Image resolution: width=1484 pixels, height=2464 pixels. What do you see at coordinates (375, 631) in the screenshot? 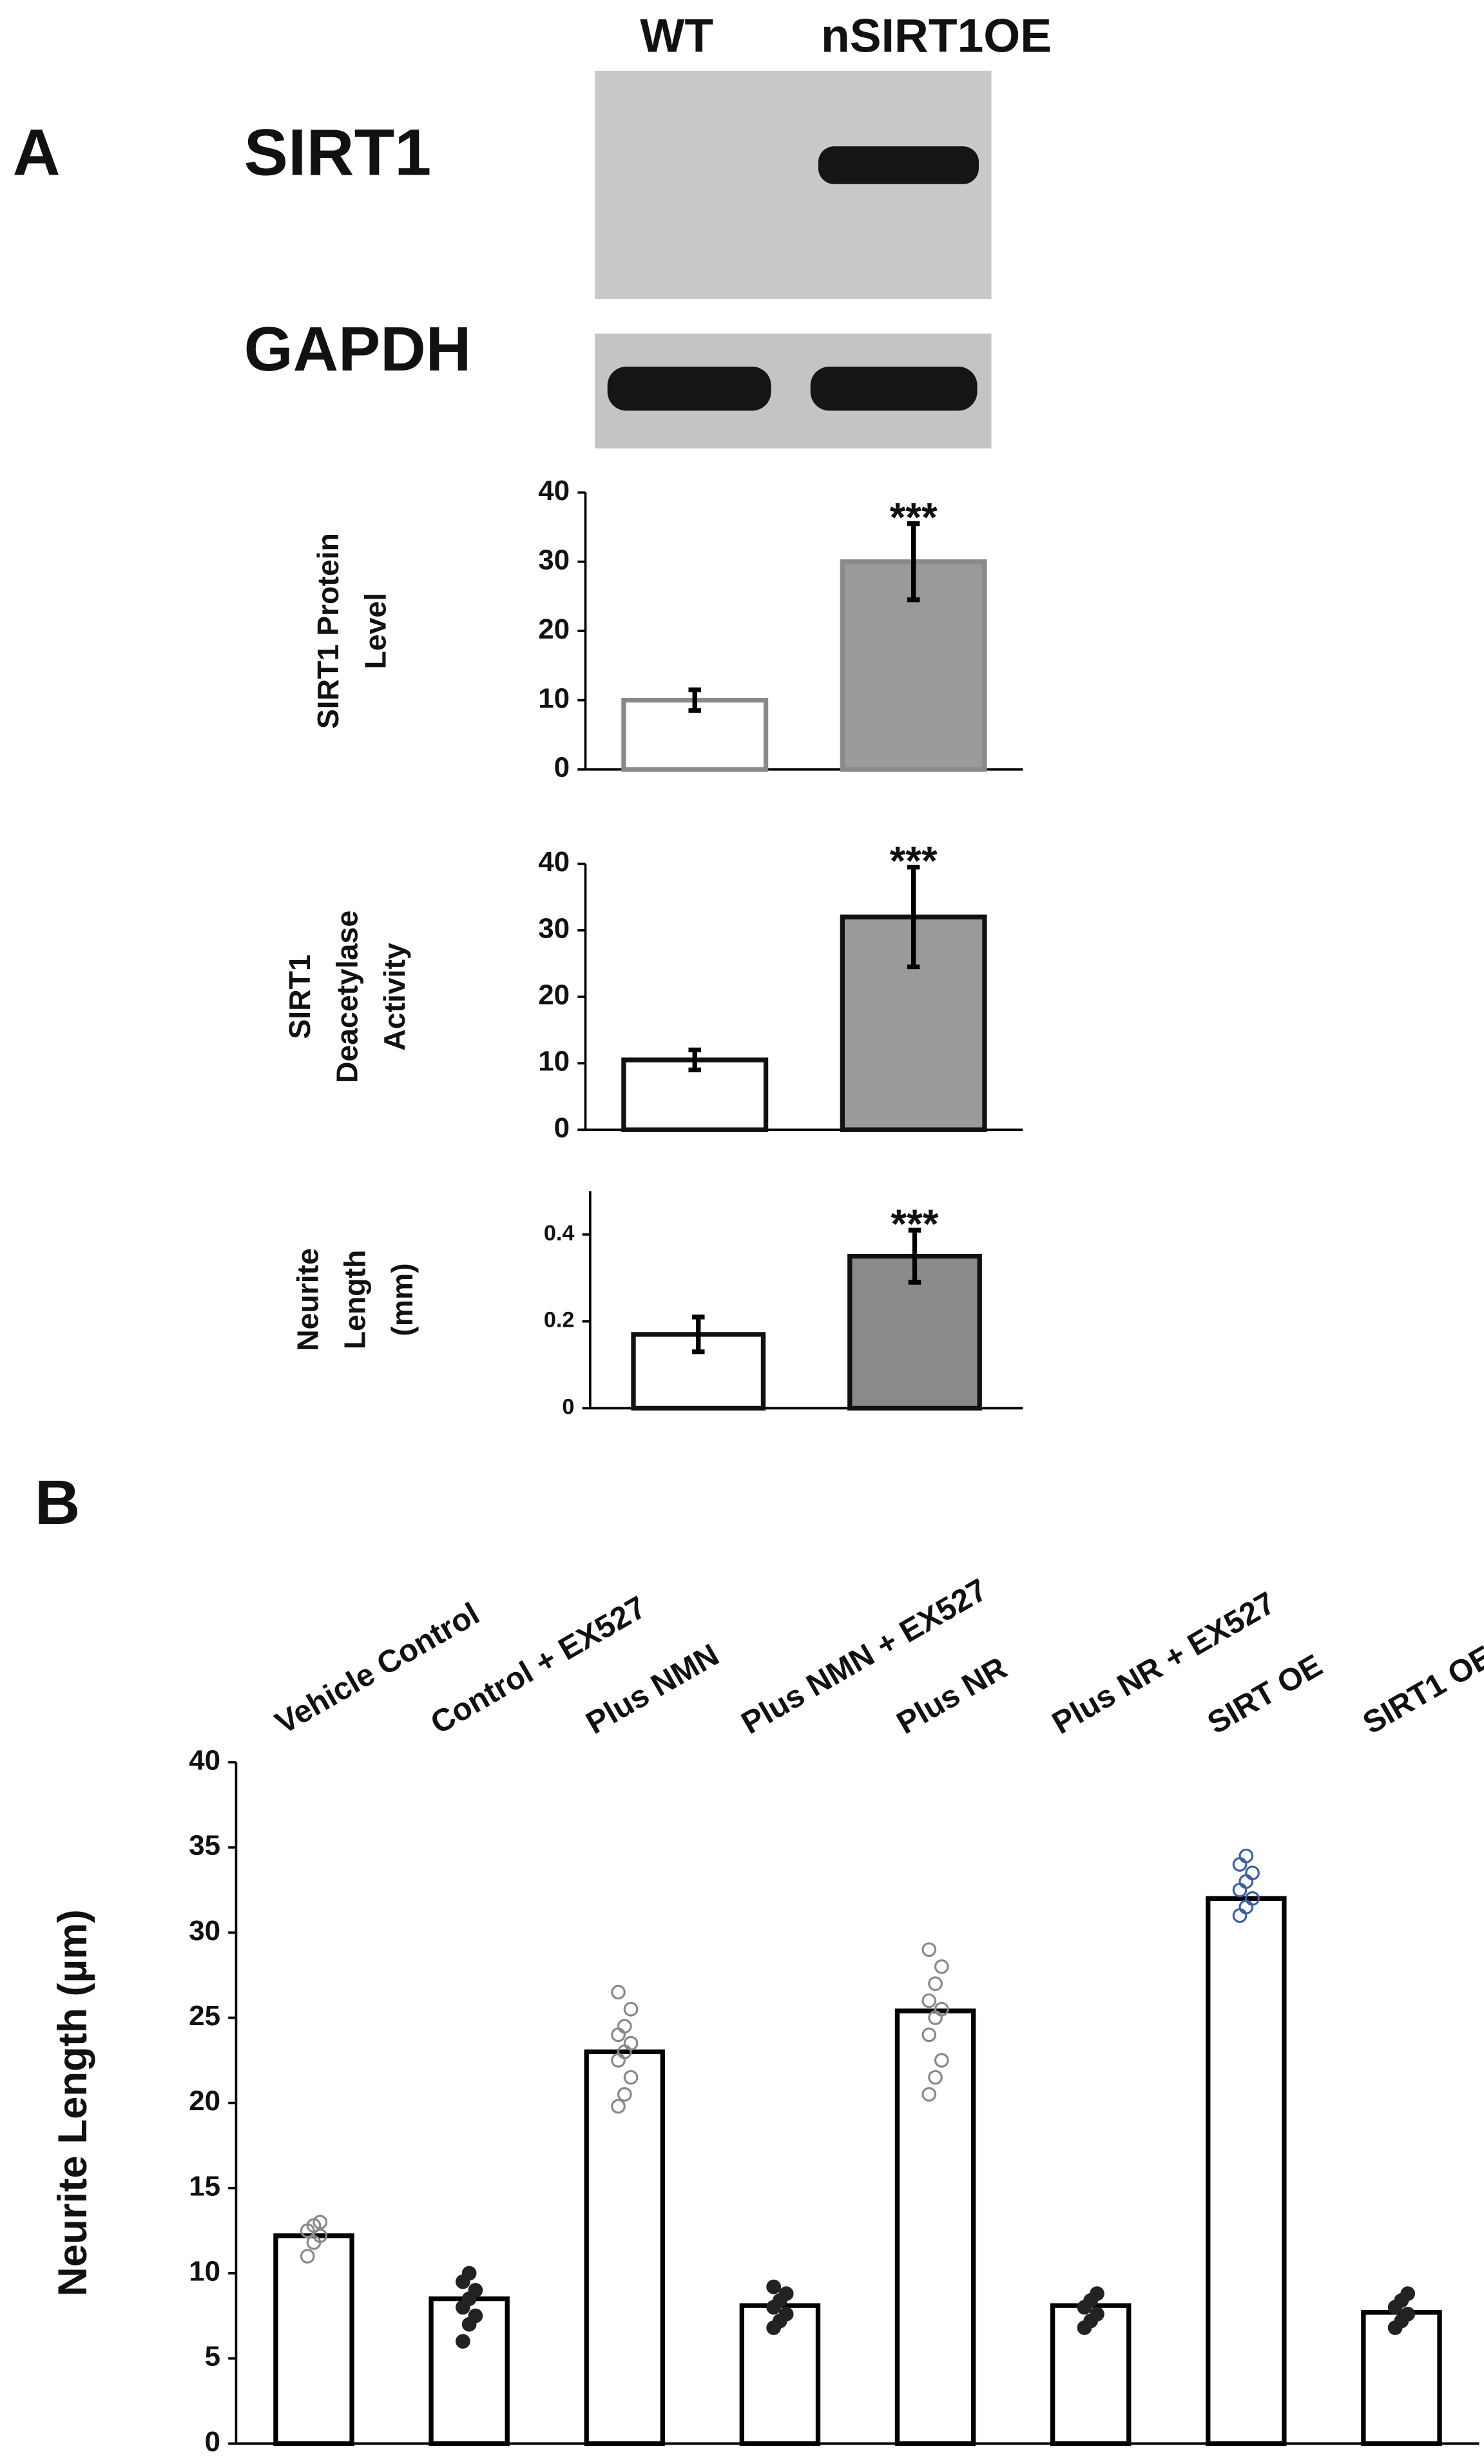
I see `y-axis-label: Level` at bounding box center [375, 631].